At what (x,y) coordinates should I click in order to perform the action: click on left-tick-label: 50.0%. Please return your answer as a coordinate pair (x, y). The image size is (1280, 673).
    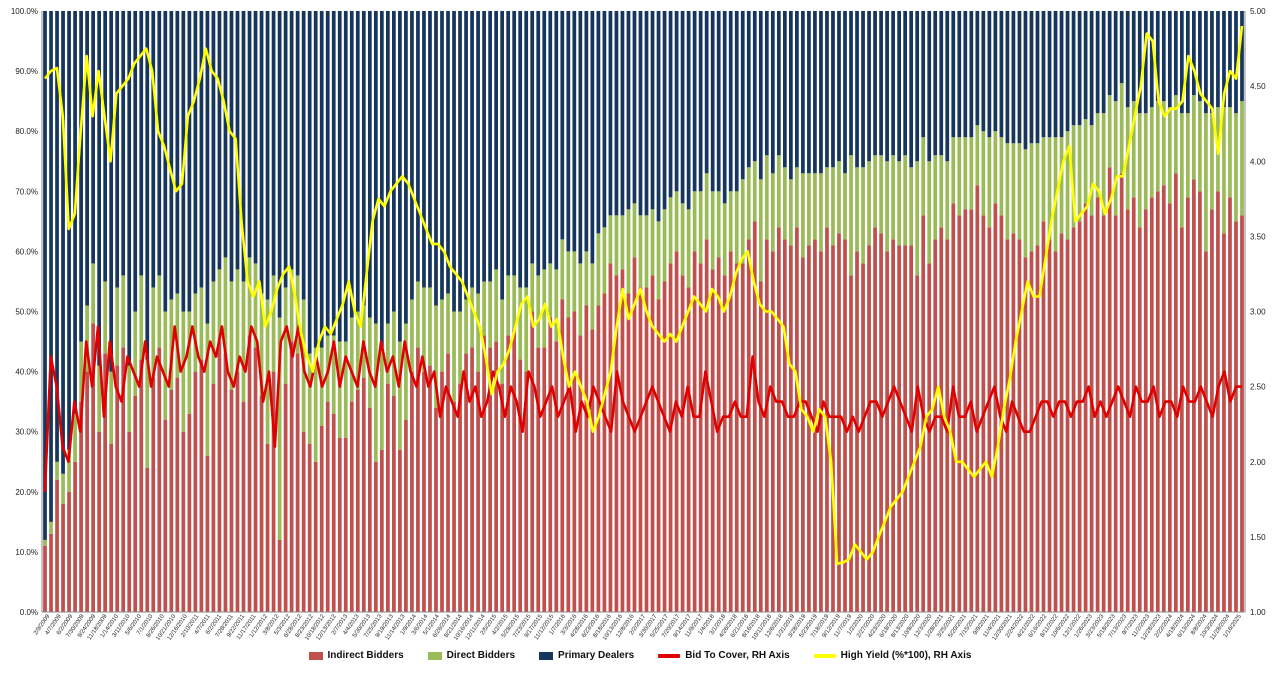
    Looking at the image, I should click on (26, 312).